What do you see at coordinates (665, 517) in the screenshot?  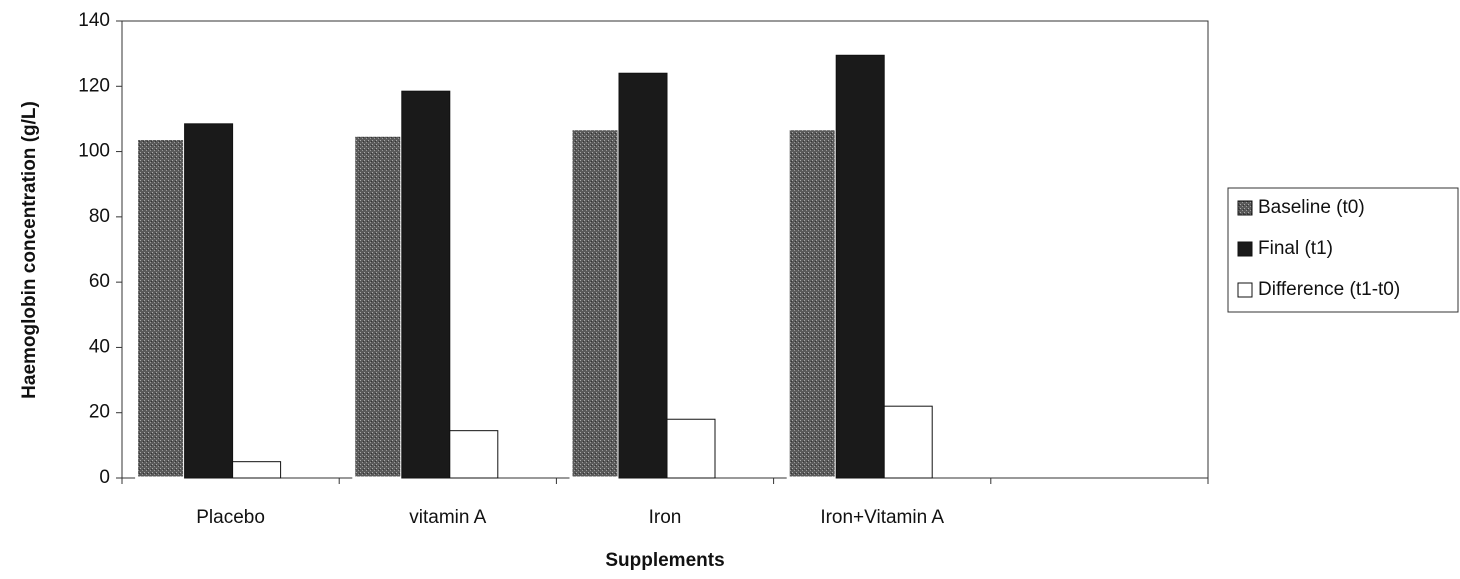 I see `x-tick-label: Iron` at bounding box center [665, 517].